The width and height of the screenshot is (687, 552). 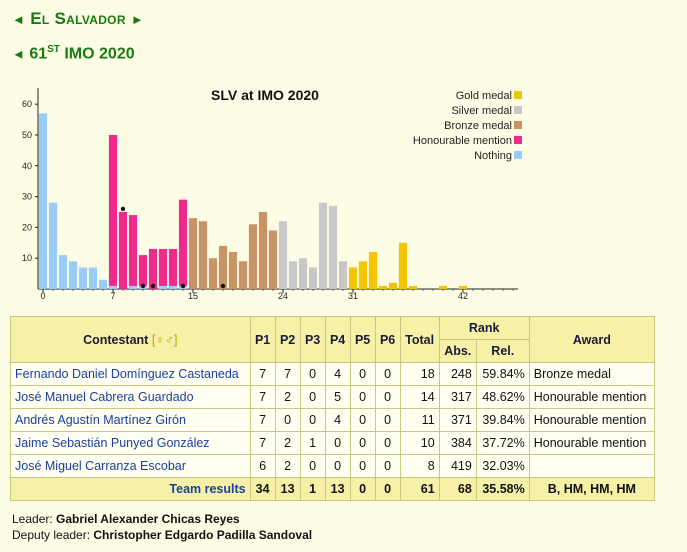 I want to click on contestant-name: Fernando Daniel Domínguez Castaneda, so click(x=130, y=374).